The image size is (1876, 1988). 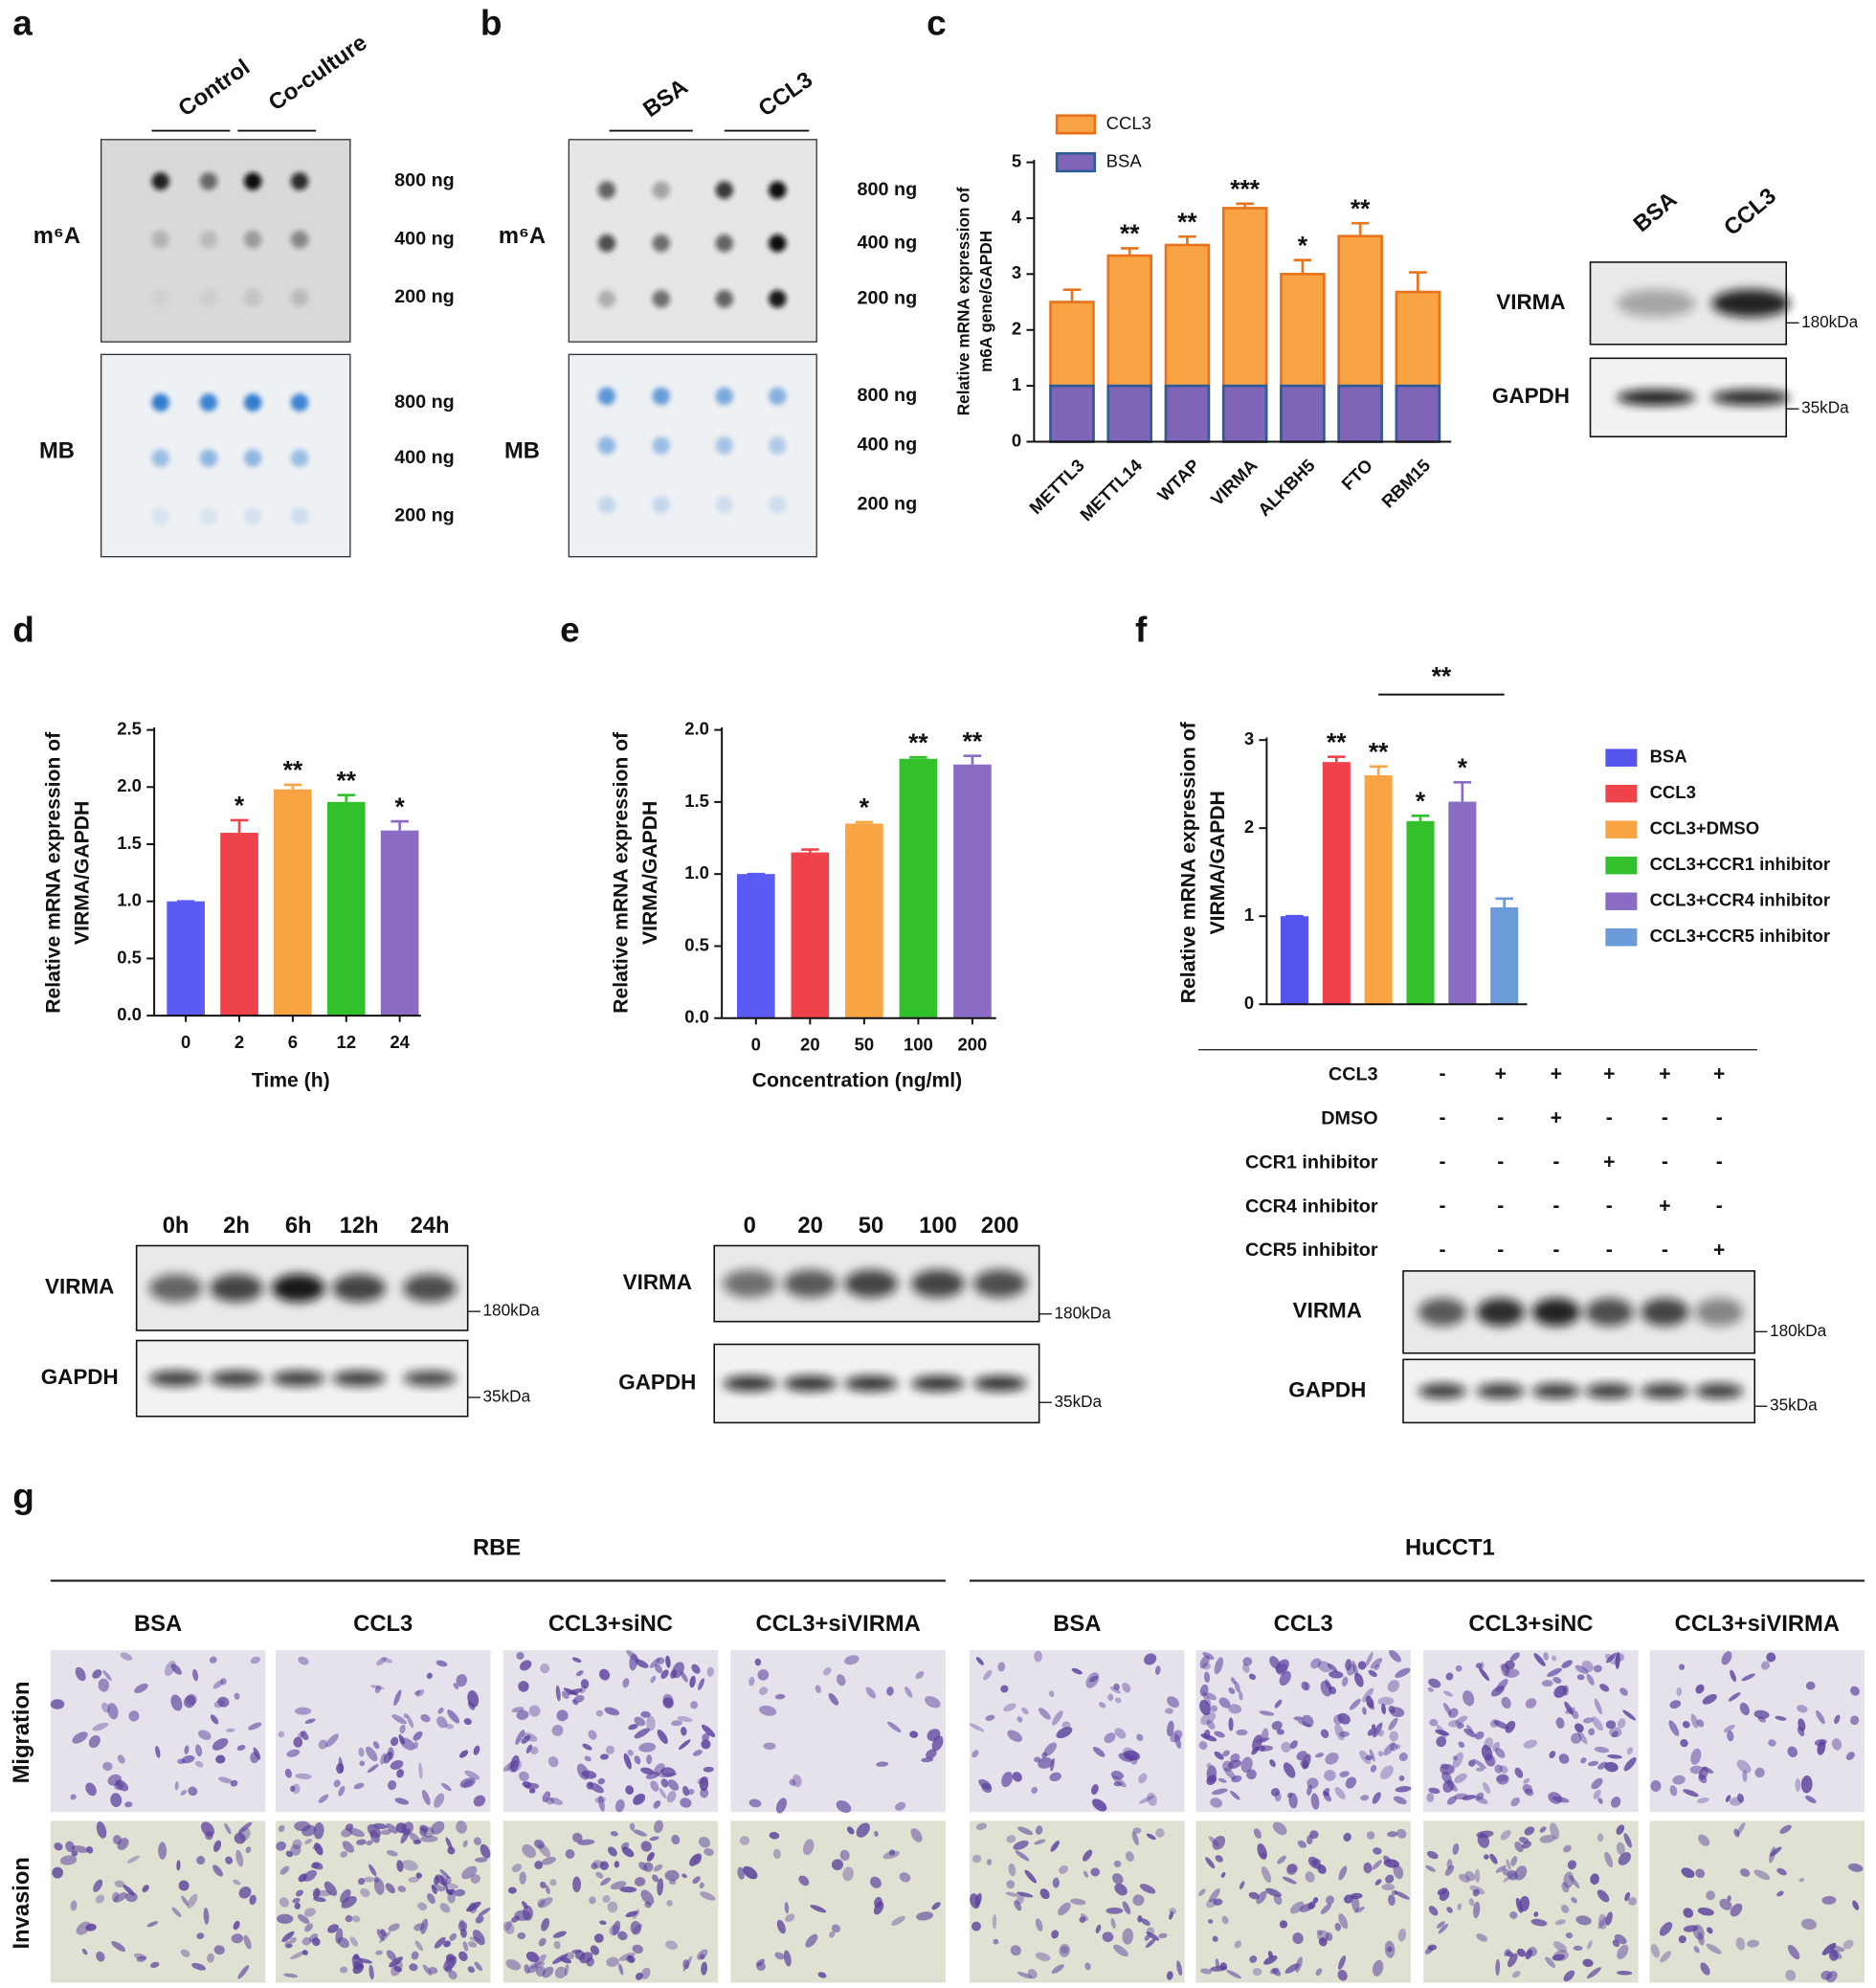 What do you see at coordinates (1442, 675) in the screenshot?
I see `bracket-label: **` at bounding box center [1442, 675].